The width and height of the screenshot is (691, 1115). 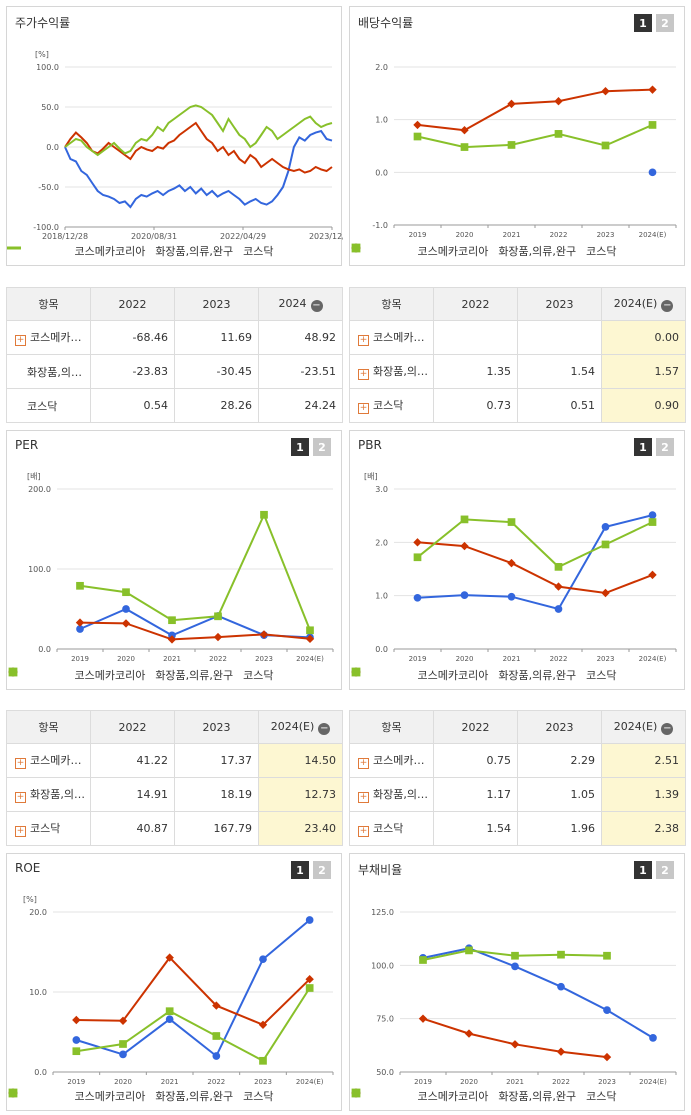 What do you see at coordinates (216, 828) in the screenshot?
I see `value-cell: 167.79` at bounding box center [216, 828].